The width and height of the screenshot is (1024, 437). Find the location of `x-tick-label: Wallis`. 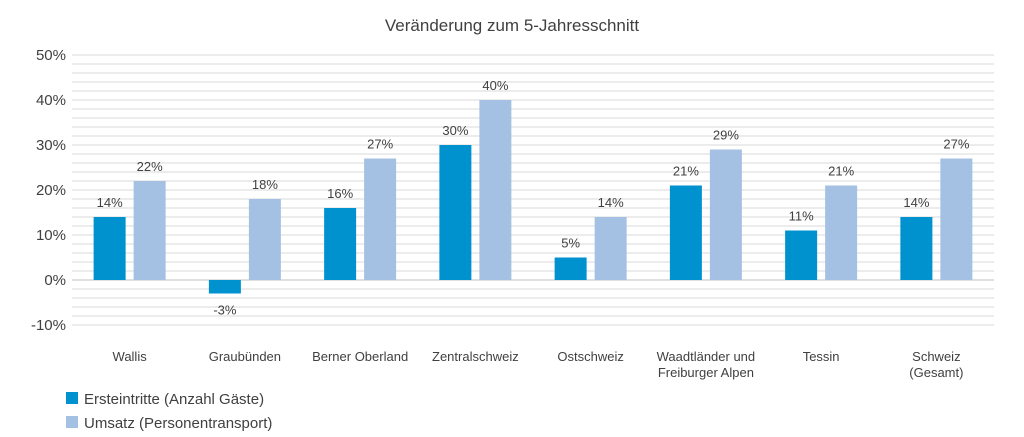

x-tick-label: Wallis is located at coordinates (130, 356).